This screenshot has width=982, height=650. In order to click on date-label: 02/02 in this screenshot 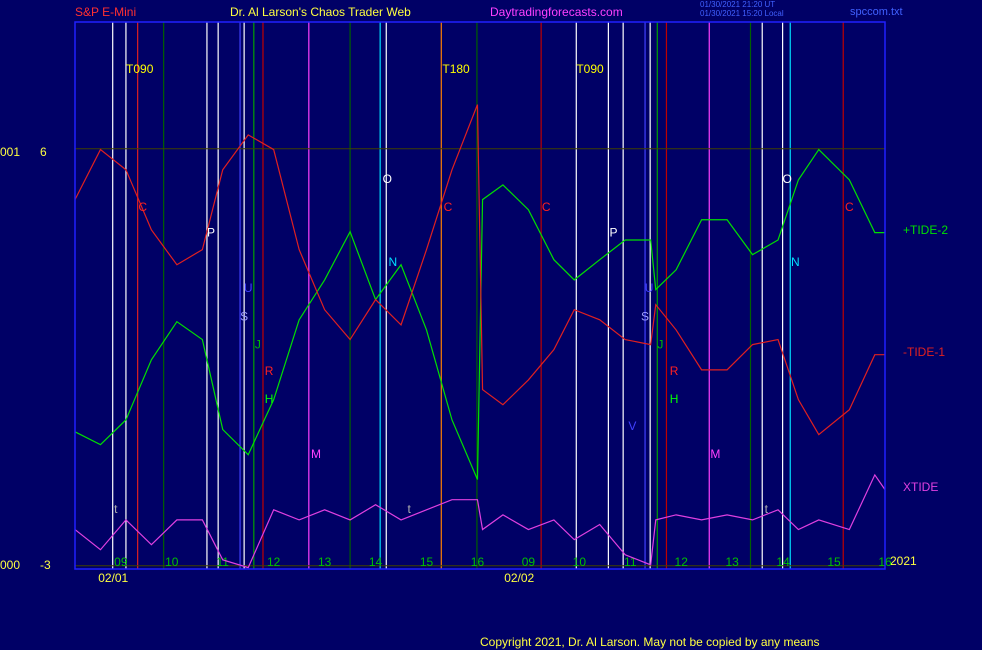, I will do `click(519, 578)`.